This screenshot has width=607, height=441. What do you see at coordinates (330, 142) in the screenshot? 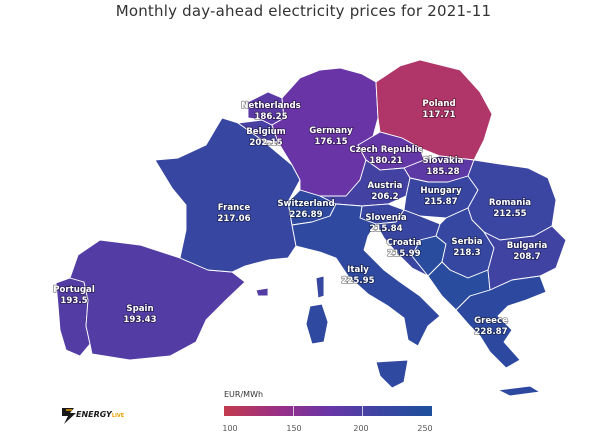
I see `label-germany-value: 176.15` at bounding box center [330, 142].